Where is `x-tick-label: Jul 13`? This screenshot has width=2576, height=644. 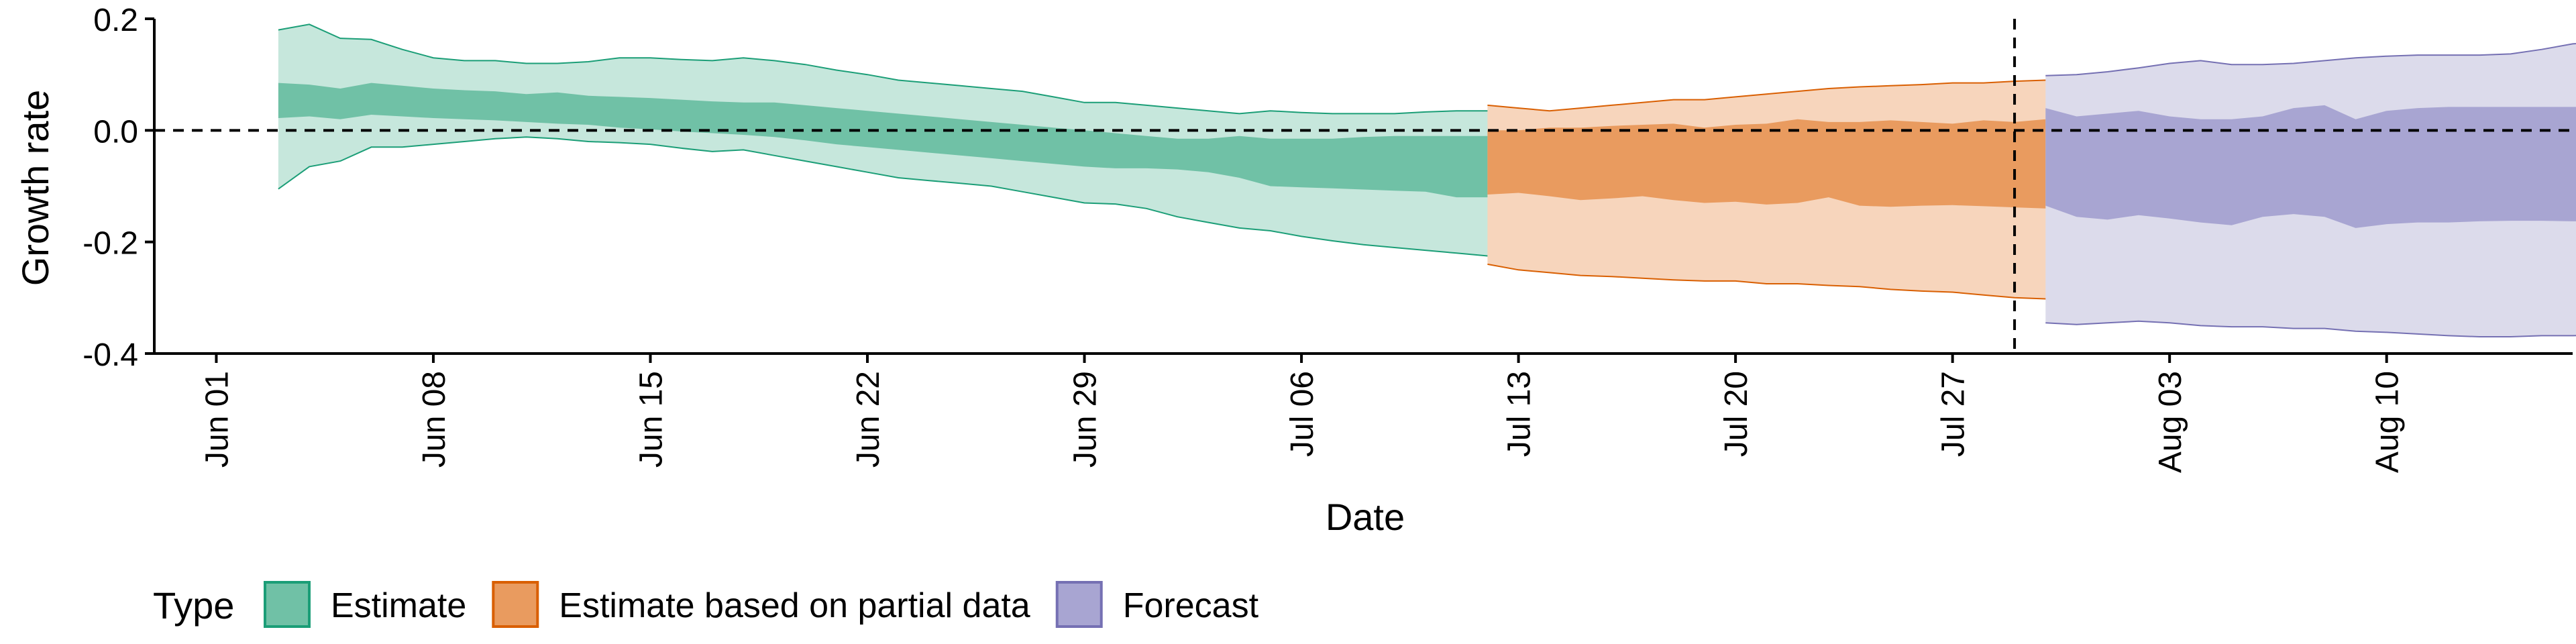 x-tick-label: Jul 13 is located at coordinates (1520, 414).